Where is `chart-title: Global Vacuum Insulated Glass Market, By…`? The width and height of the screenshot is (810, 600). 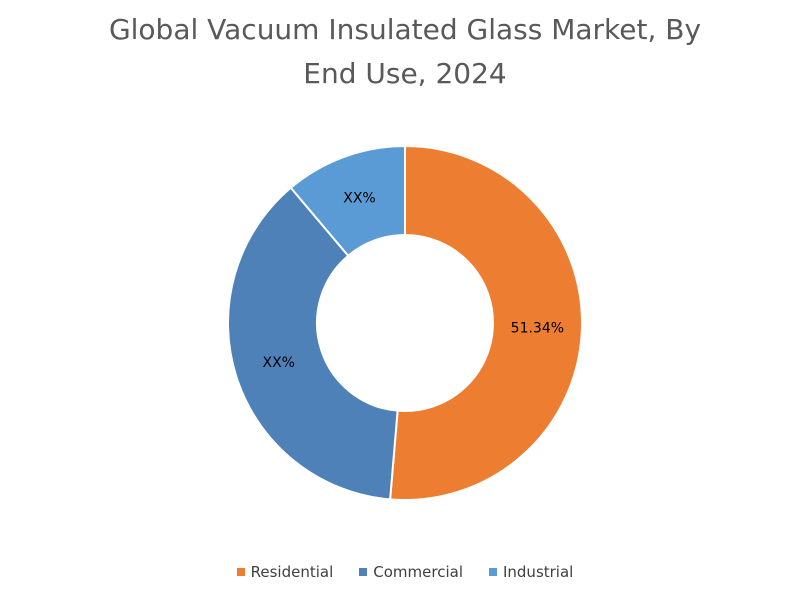
chart-title: Global Vacuum Insulated Glass Market, By… is located at coordinates (405, 51).